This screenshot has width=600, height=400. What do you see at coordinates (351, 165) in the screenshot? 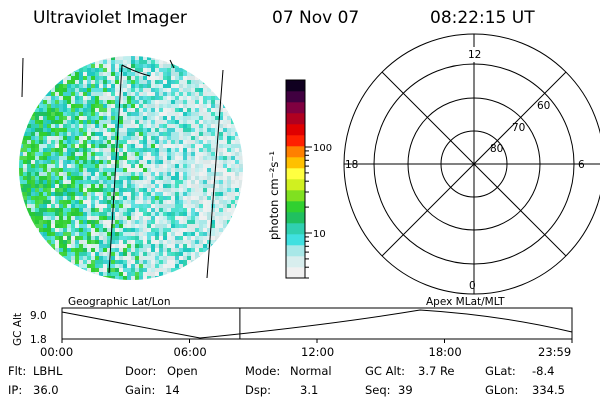
I see `mlt-label-18: 18` at bounding box center [351, 165].